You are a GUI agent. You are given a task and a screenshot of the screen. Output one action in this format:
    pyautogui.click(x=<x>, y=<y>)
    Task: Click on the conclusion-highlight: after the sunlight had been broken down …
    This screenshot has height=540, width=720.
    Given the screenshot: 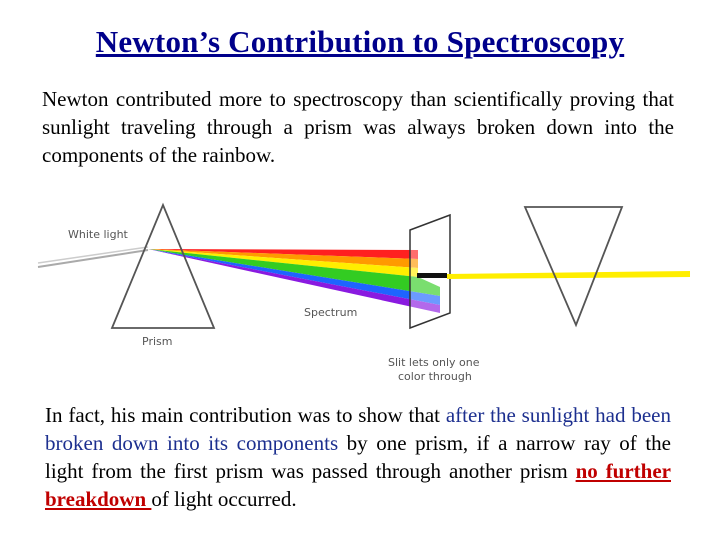 What is the action you would take?
    pyautogui.click(x=358, y=429)
    